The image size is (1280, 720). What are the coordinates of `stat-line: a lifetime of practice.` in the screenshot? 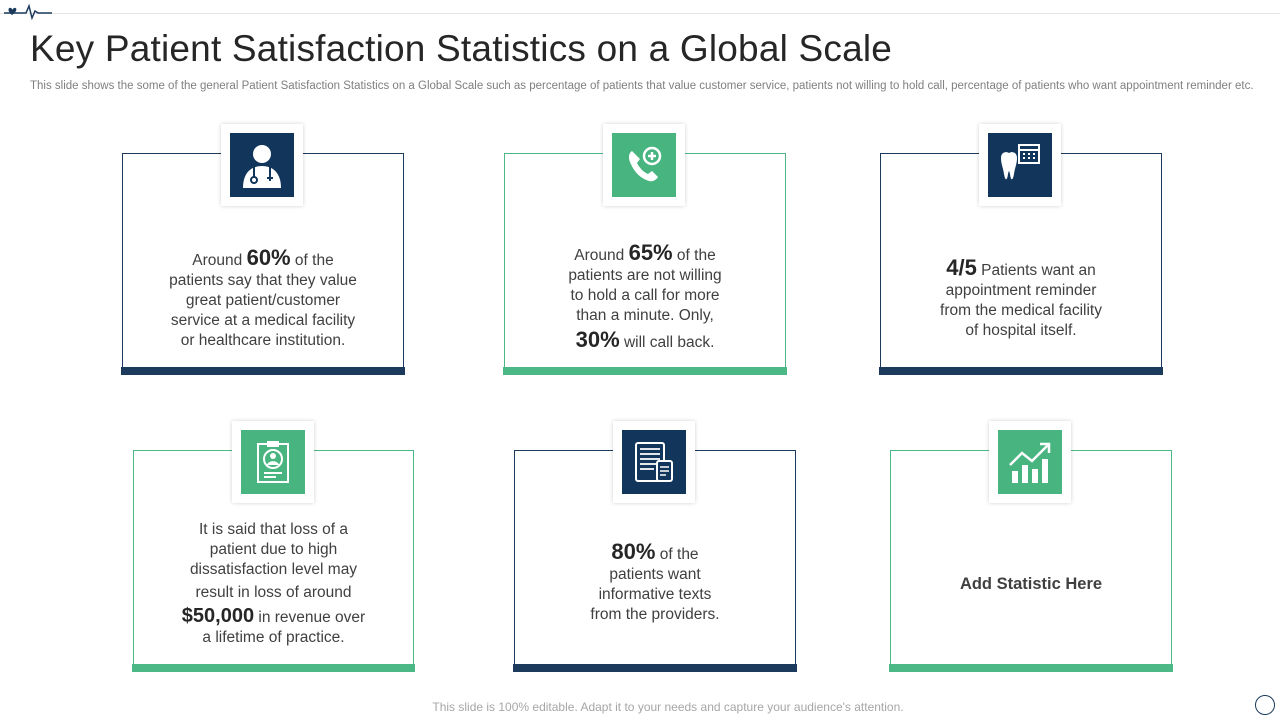 It's located at (273, 637).